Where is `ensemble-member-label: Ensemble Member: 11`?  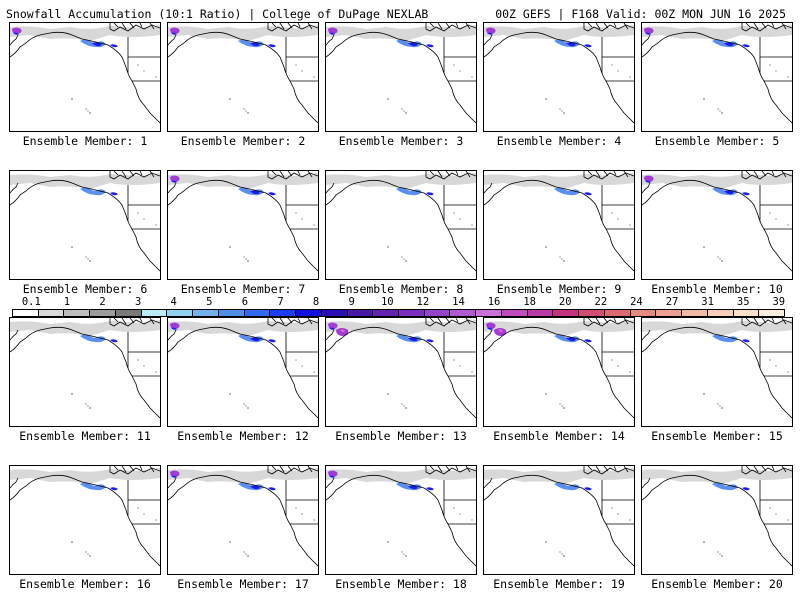 ensemble-member-label: Ensemble Member: 11 is located at coordinates (85, 436).